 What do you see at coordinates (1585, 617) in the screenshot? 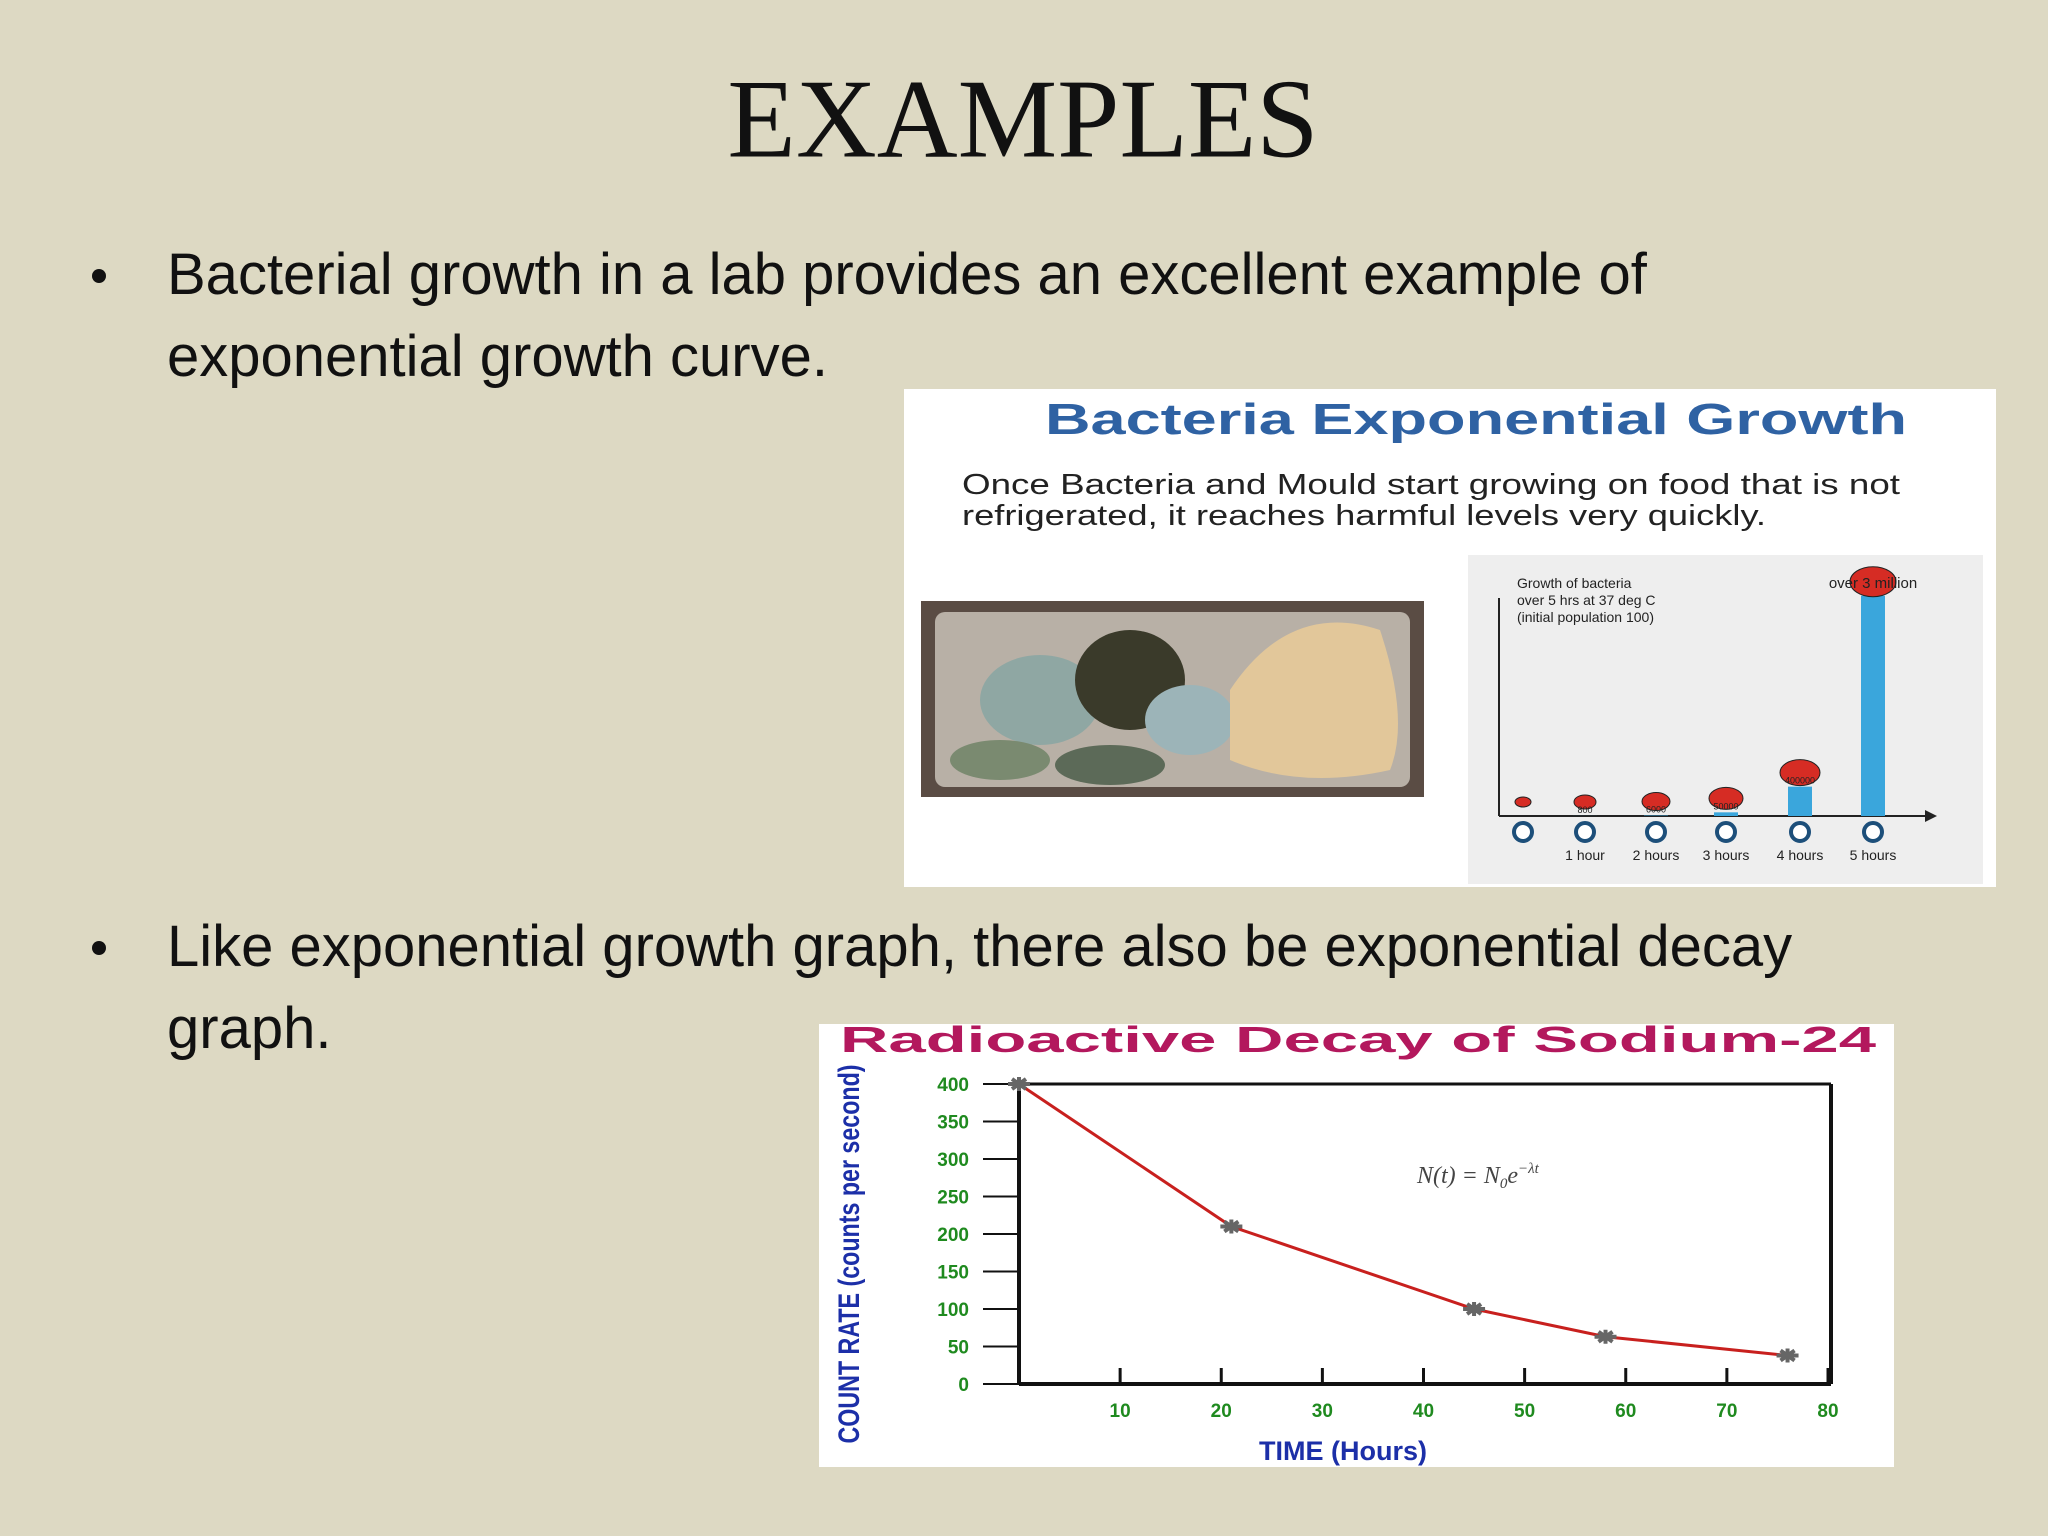
I see `chart-annotation: (initial population 100)` at bounding box center [1585, 617].